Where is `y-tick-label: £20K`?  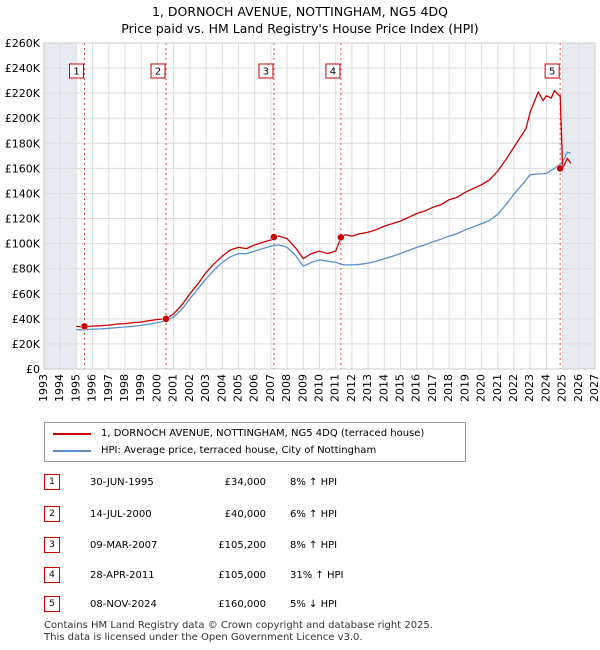 y-tick-label: £20K is located at coordinates (26, 344).